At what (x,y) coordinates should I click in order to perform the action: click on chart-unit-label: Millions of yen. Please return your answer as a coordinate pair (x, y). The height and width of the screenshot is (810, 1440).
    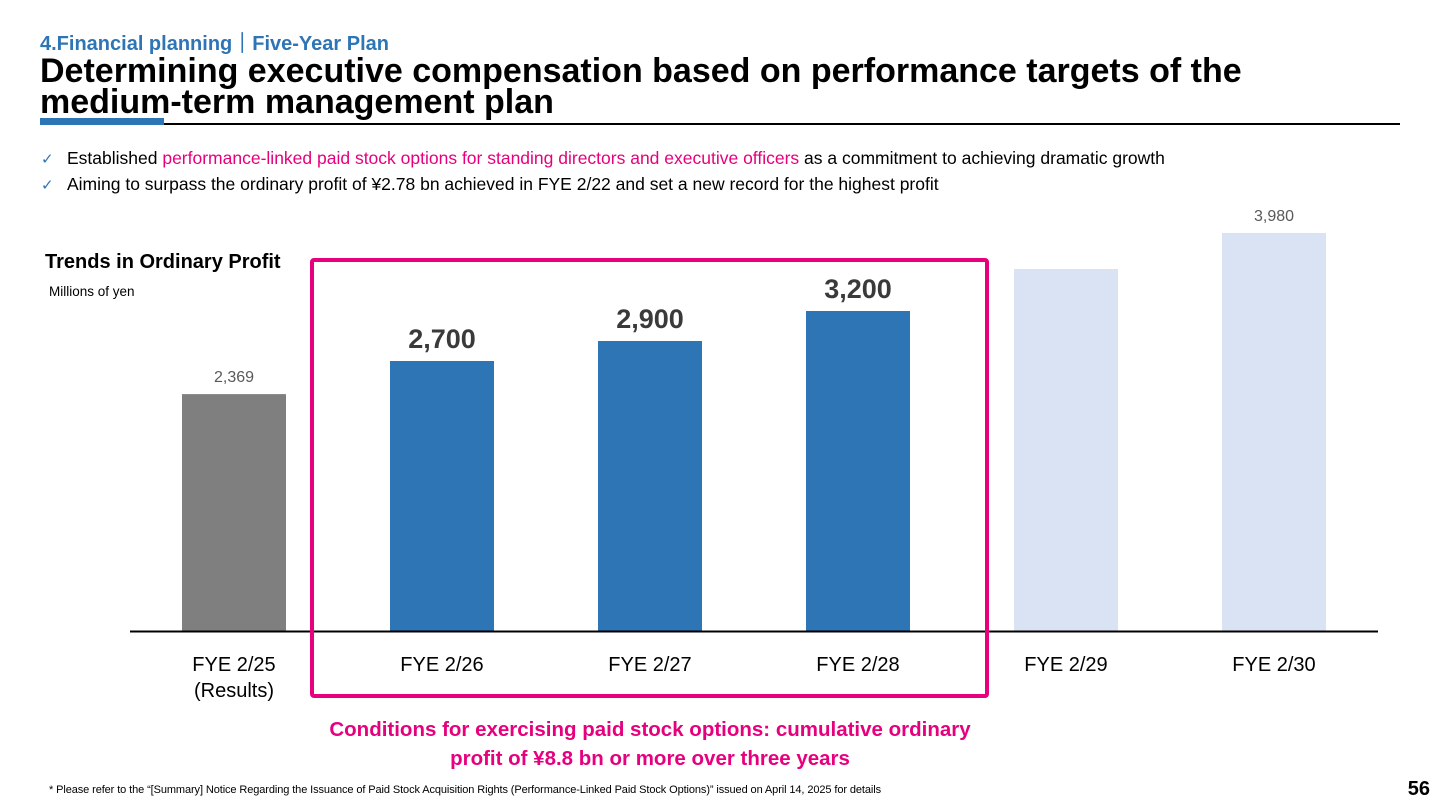
    Looking at the image, I should click on (92, 291).